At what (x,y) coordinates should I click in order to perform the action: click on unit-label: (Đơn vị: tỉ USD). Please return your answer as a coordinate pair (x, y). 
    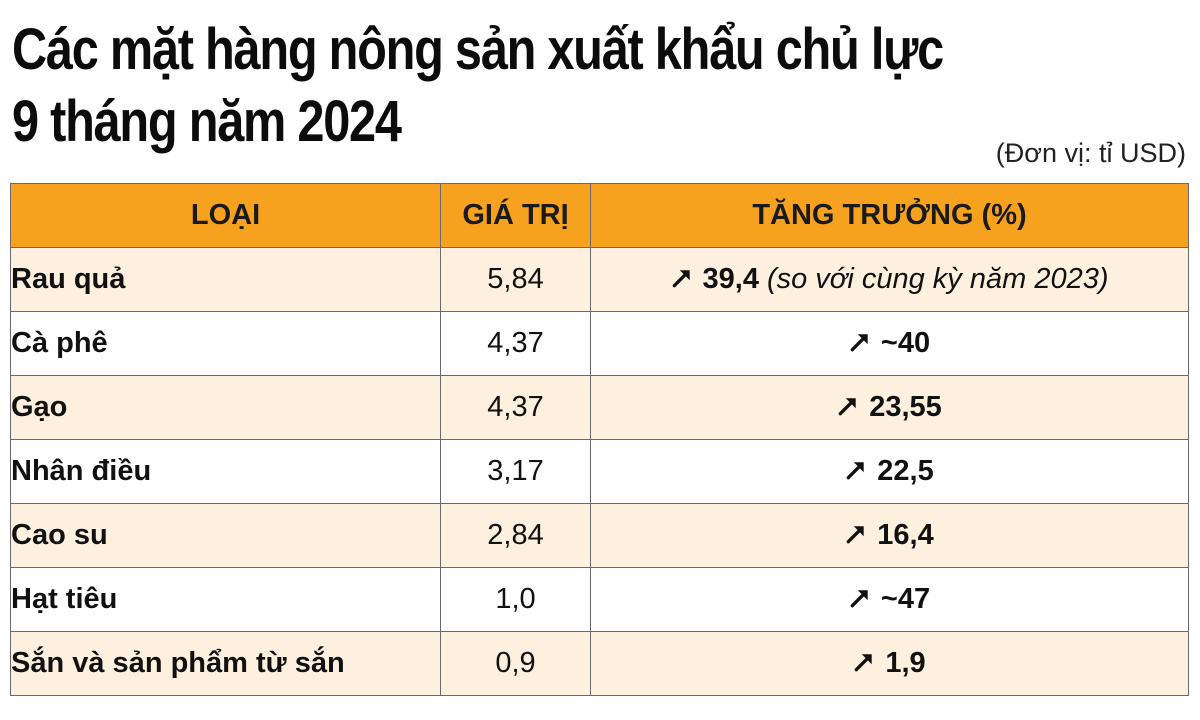
    Looking at the image, I should click on (1090, 153).